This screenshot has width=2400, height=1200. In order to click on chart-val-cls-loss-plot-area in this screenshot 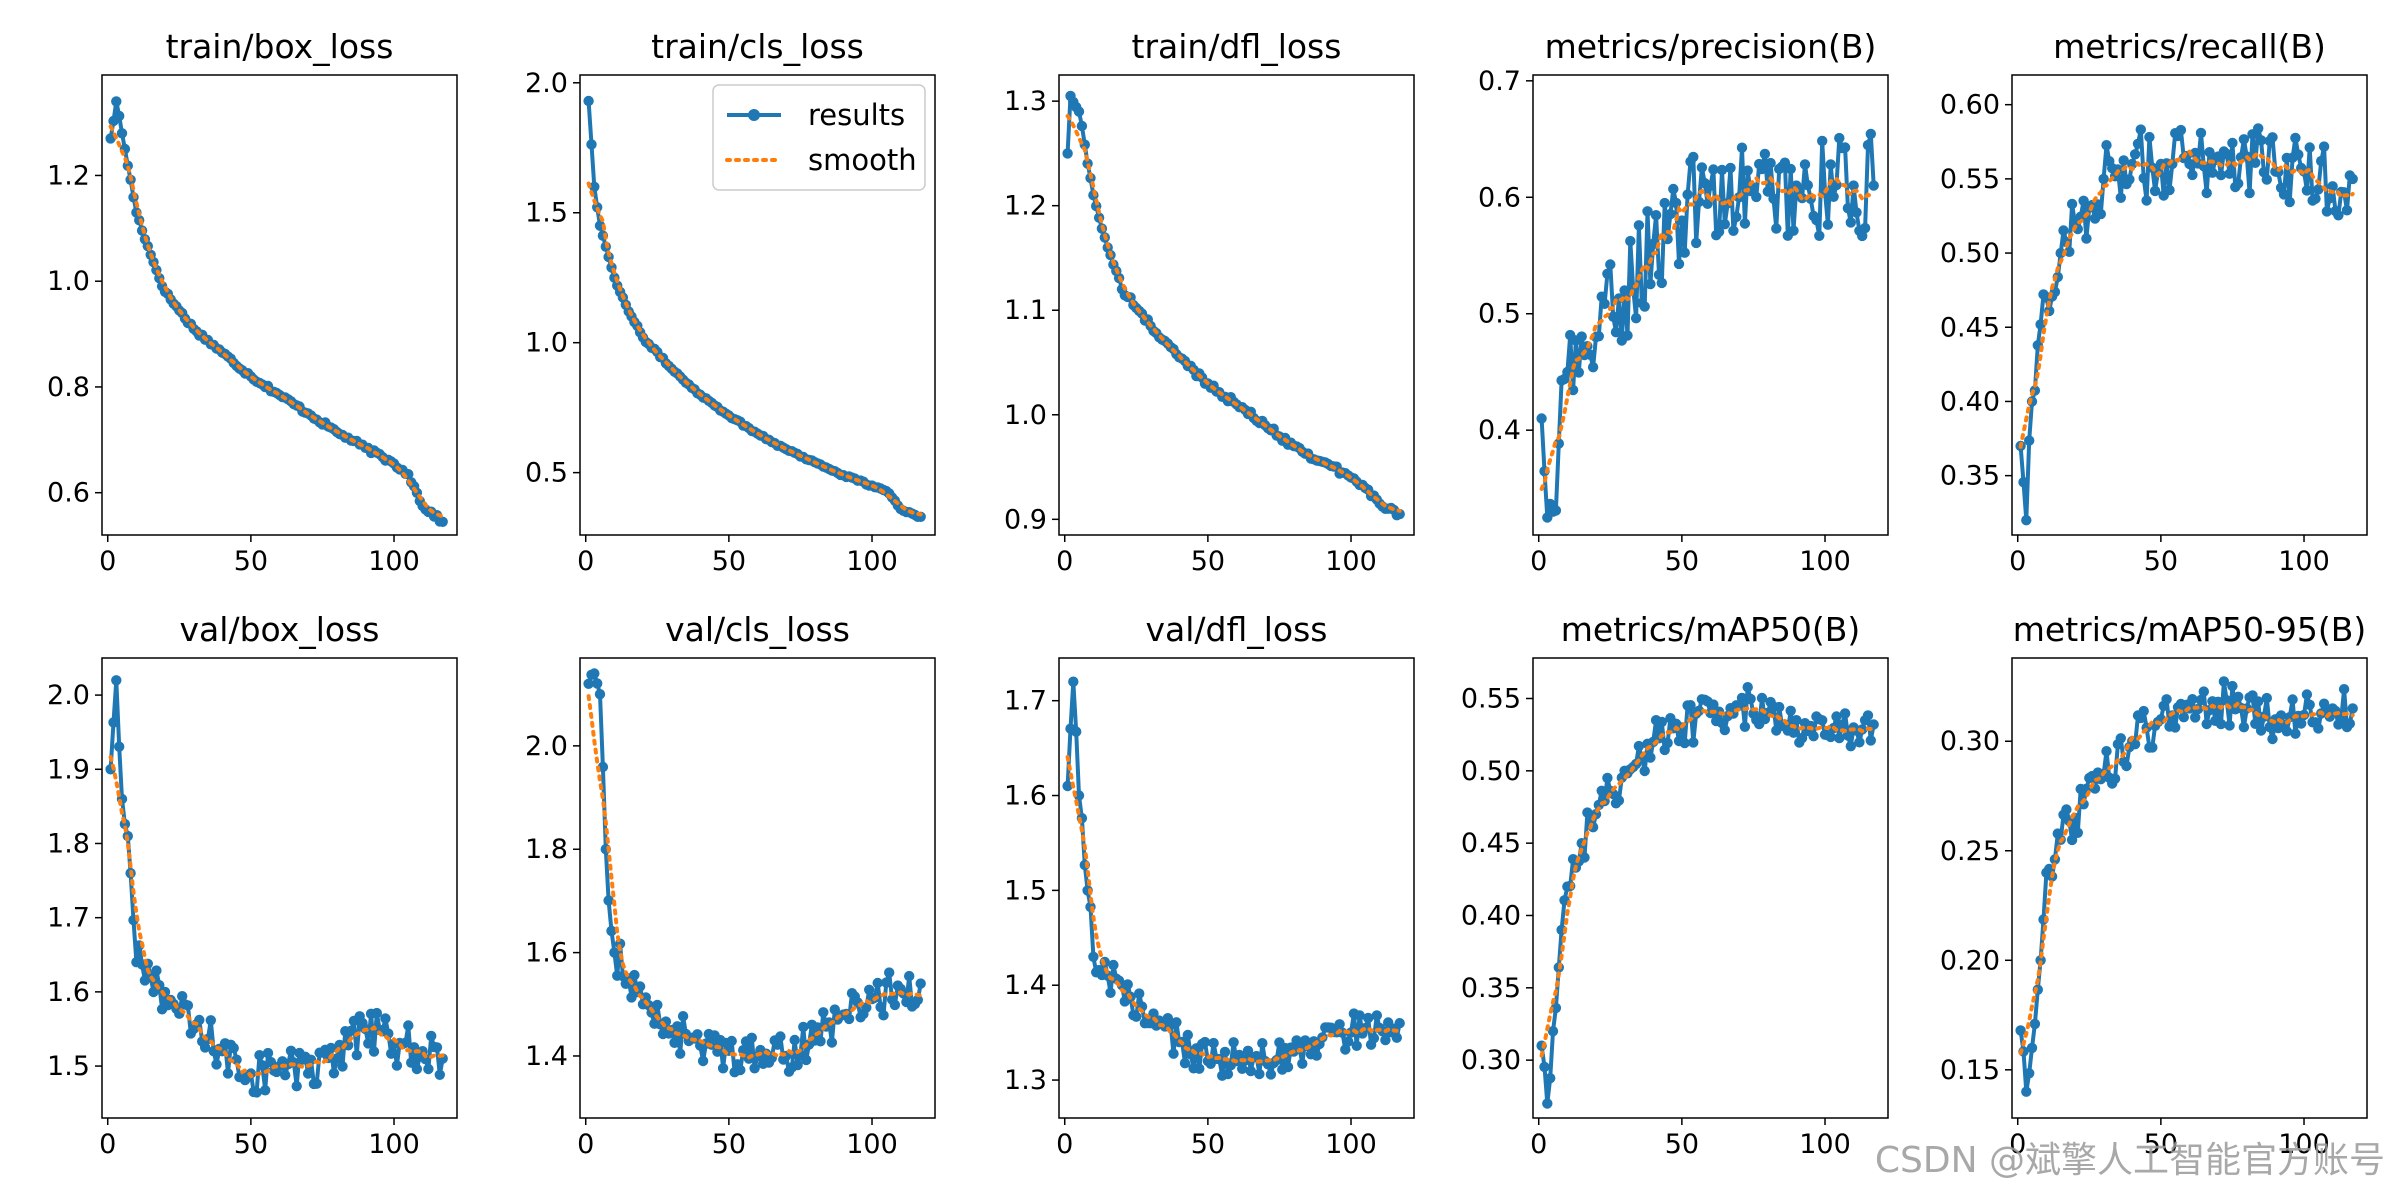, I will do `click(754, 873)`.